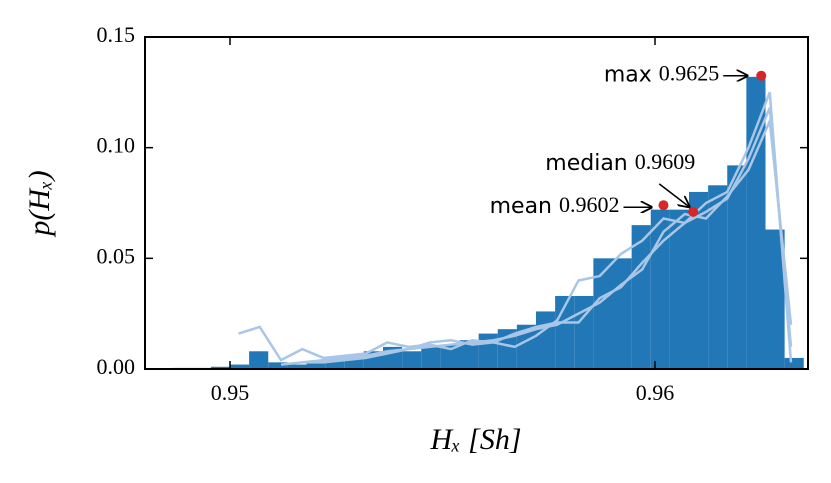 This screenshot has width=831, height=483. I want to click on y-tick-label: 0.05, so click(116, 255).